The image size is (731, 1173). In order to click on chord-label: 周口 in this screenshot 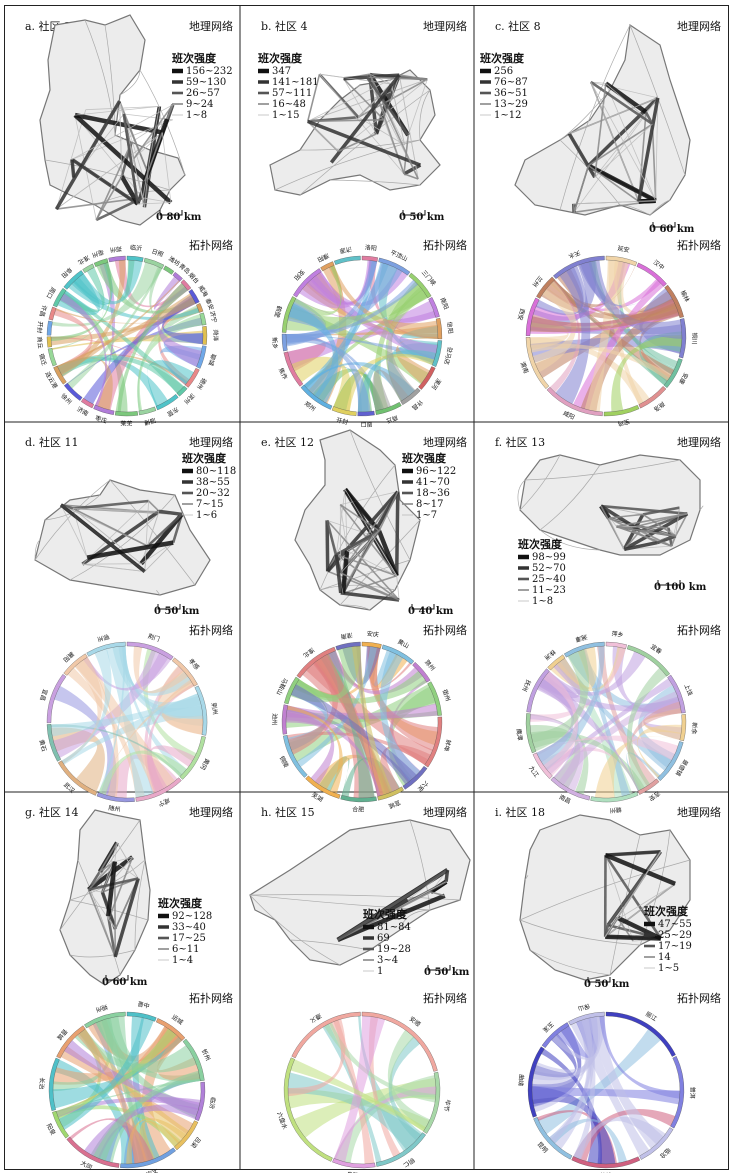, I will do `click(50, 293)`.